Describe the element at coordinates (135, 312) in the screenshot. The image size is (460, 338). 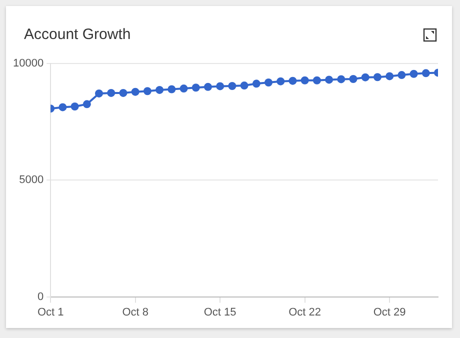
I see `x-tick-label: Oct 8` at that location.